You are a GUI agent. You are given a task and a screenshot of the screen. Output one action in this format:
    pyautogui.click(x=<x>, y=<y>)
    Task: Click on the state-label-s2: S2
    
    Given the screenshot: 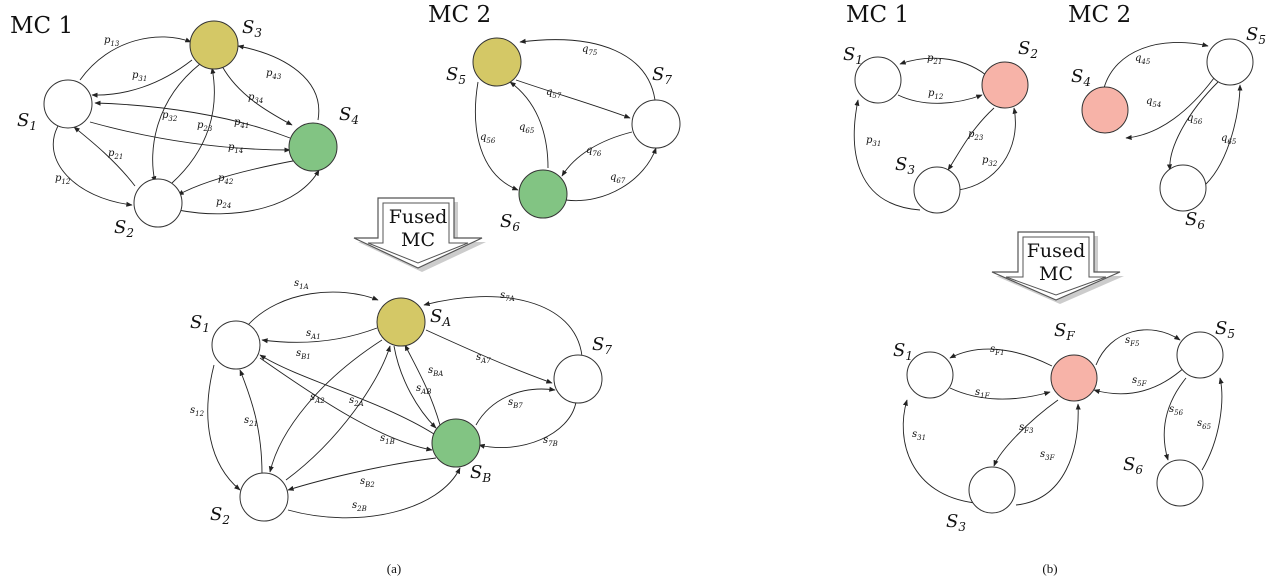 What is the action you would take?
    pyautogui.click(x=124, y=228)
    